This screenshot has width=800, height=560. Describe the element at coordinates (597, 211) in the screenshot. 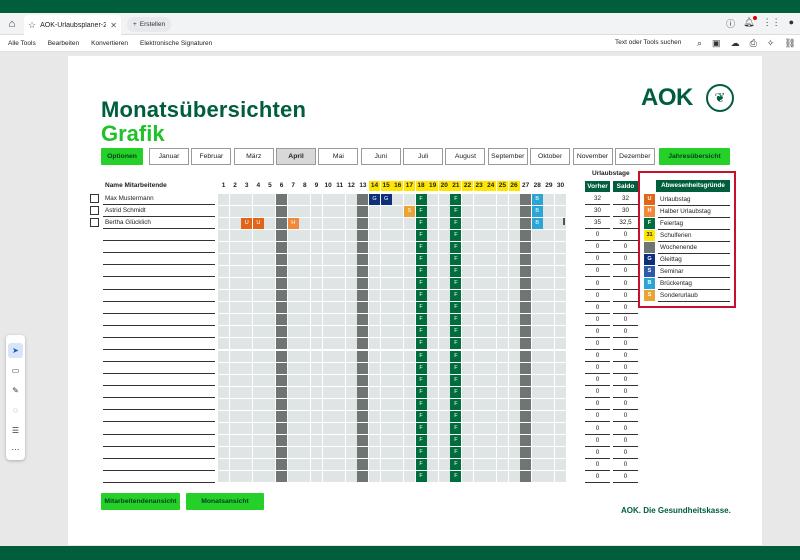

I see `vorher-value: 30` at that location.